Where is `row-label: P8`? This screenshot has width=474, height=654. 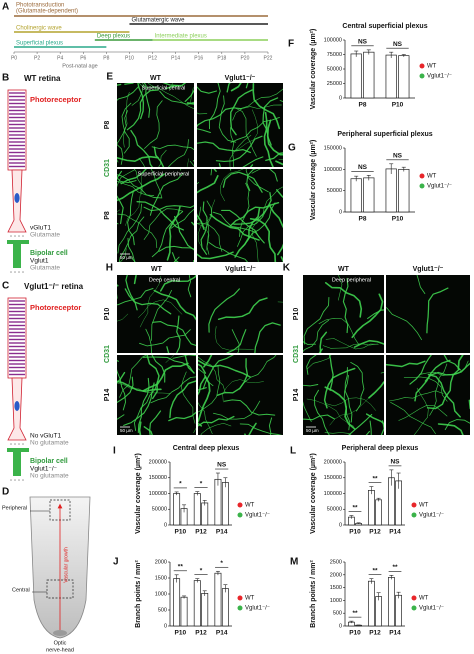 row-label: P8 is located at coordinates (107, 215).